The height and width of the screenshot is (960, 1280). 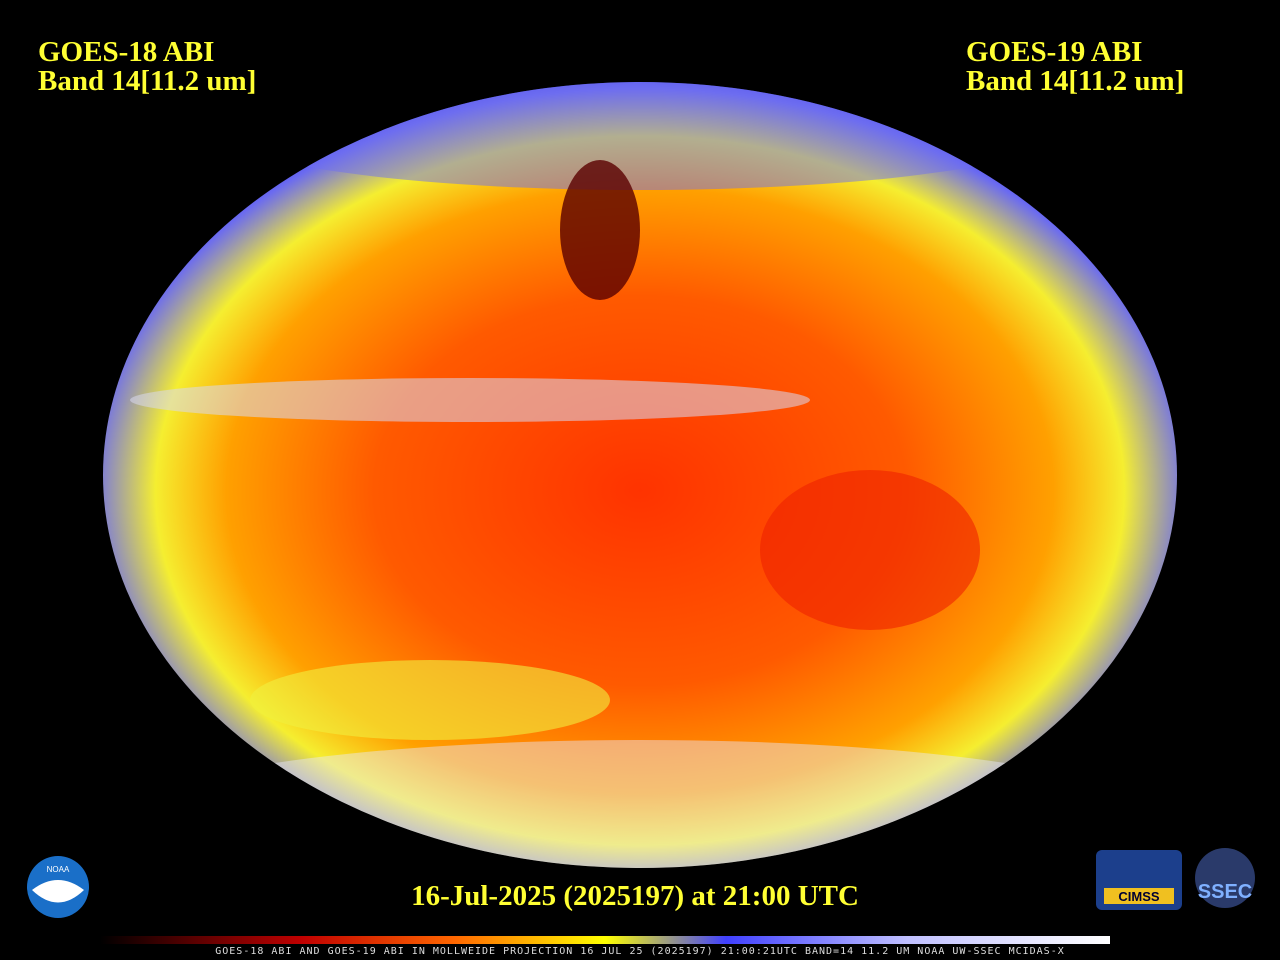 What do you see at coordinates (58, 891) in the screenshot?
I see `noaa-wave` at bounding box center [58, 891].